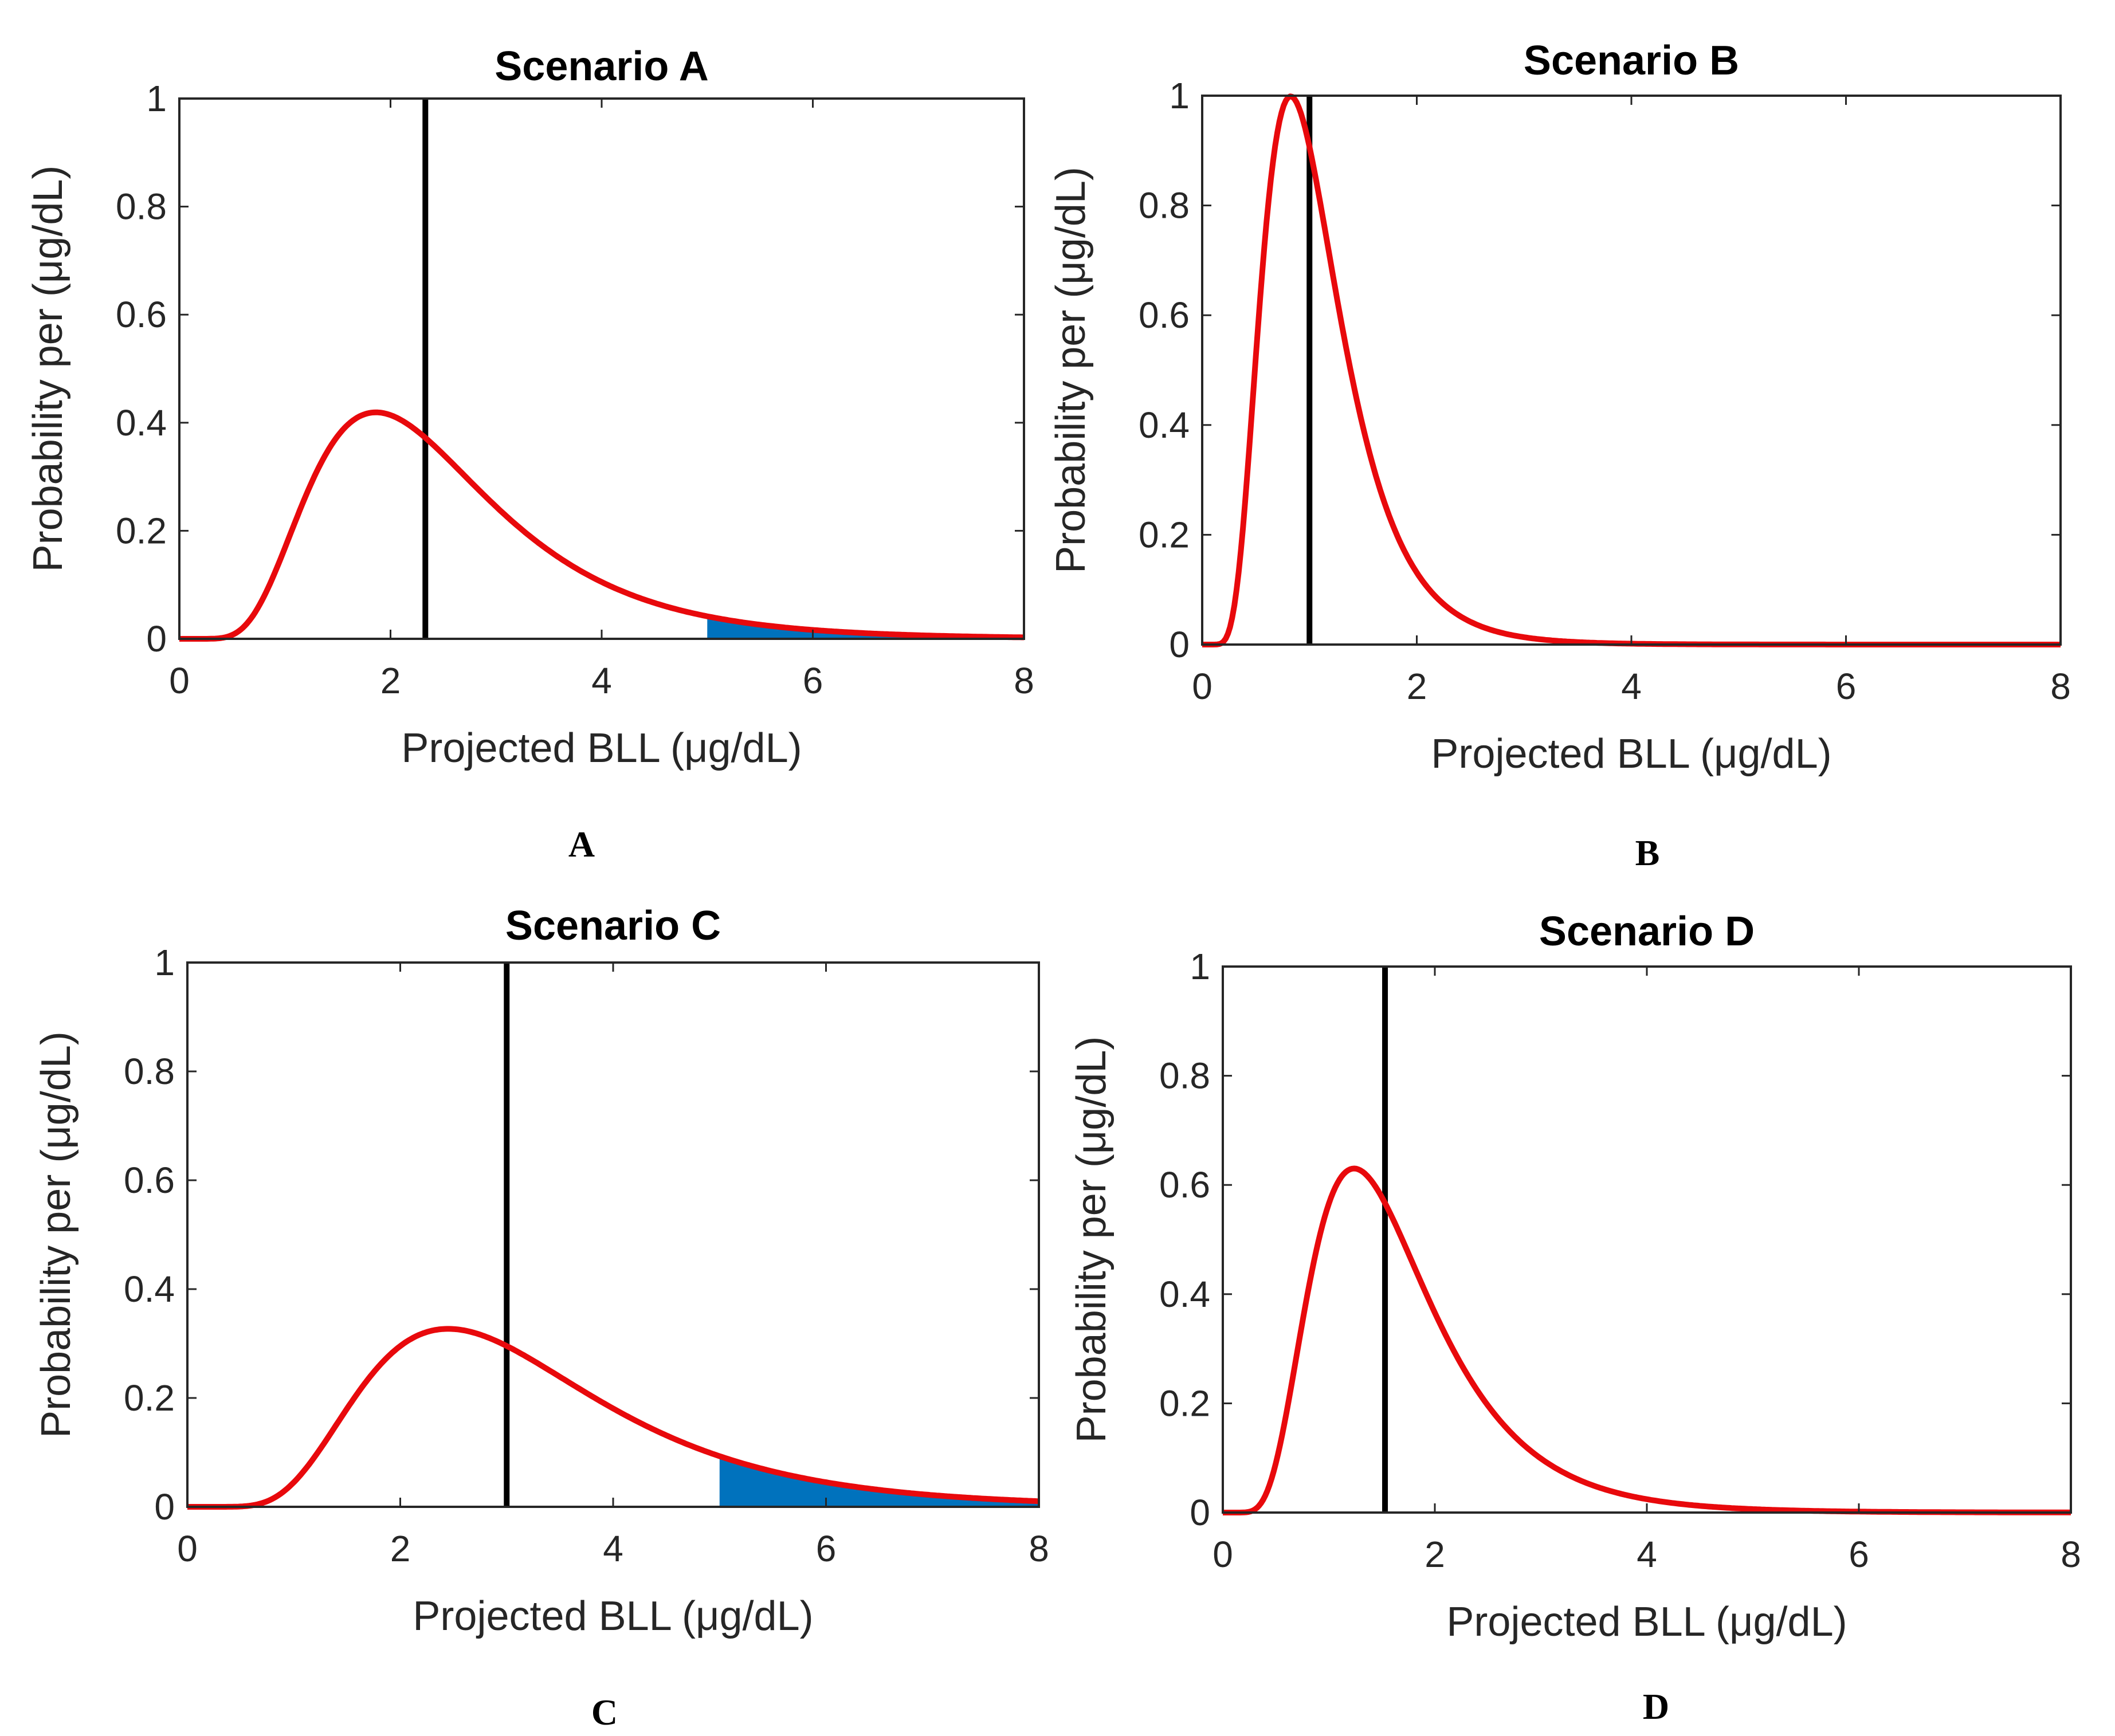 The width and height of the screenshot is (2115, 1736). I want to click on chart-title: Scenario D, so click(1647, 932).